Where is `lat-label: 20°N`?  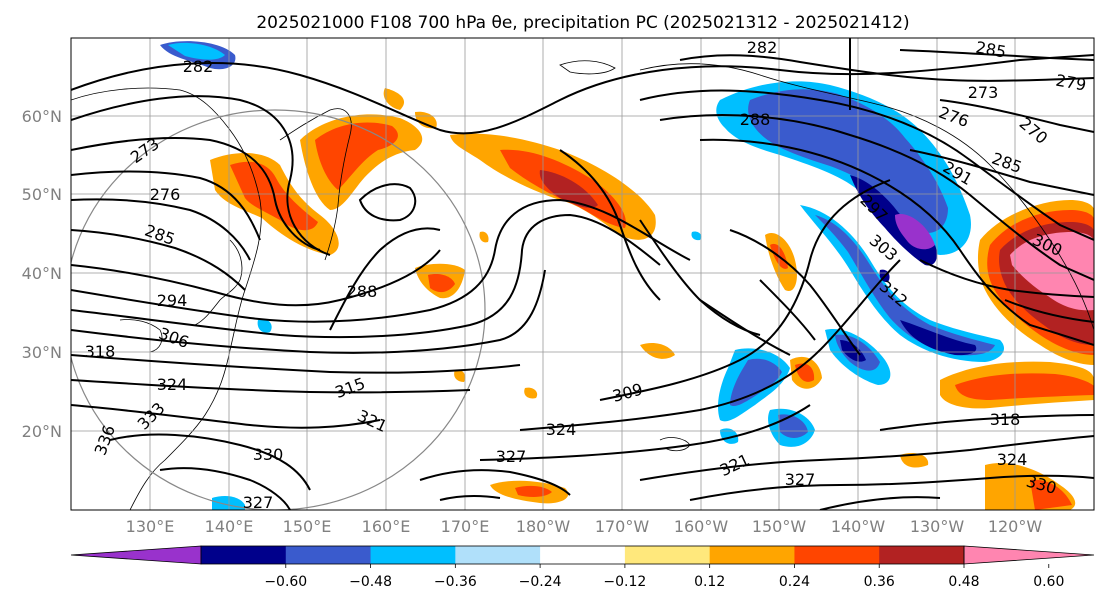 lat-label: 20°N is located at coordinates (42, 431).